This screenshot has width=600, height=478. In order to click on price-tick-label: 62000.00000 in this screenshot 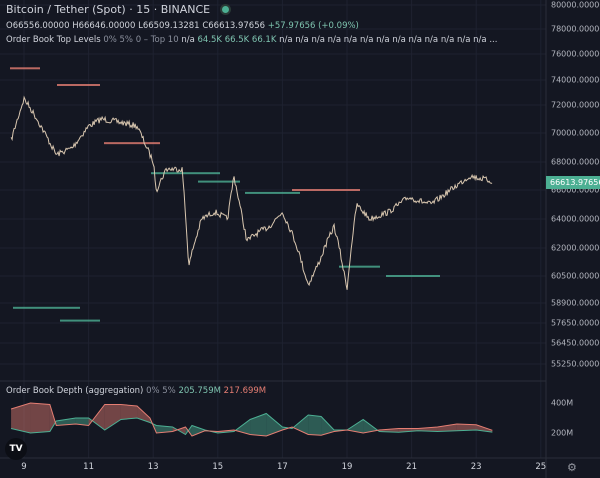, I will do `click(575, 248)`.